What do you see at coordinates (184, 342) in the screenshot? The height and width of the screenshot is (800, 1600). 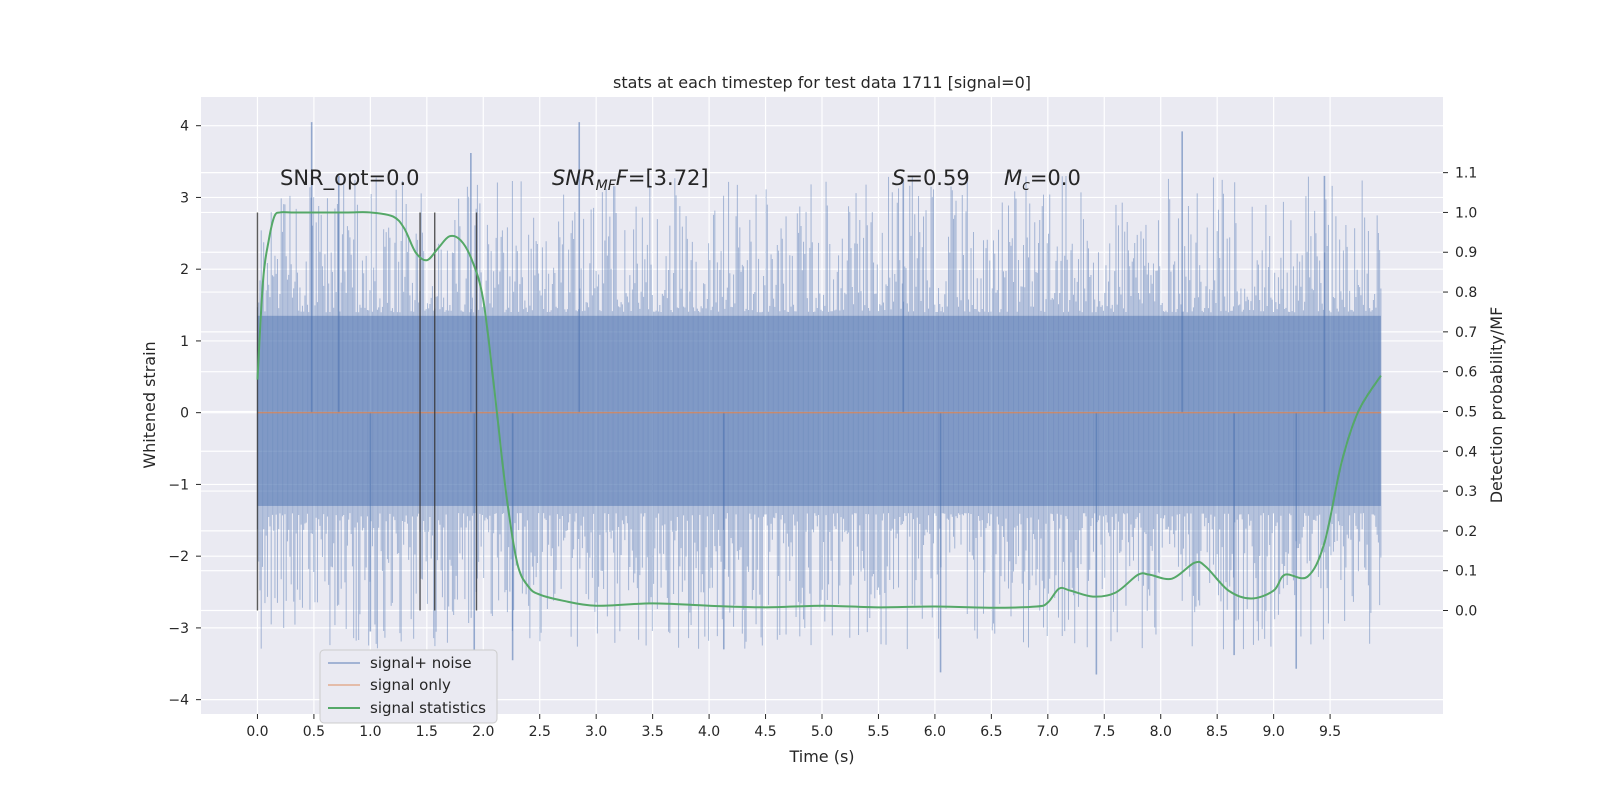 I see `y-left-tick-label: 1` at bounding box center [184, 342].